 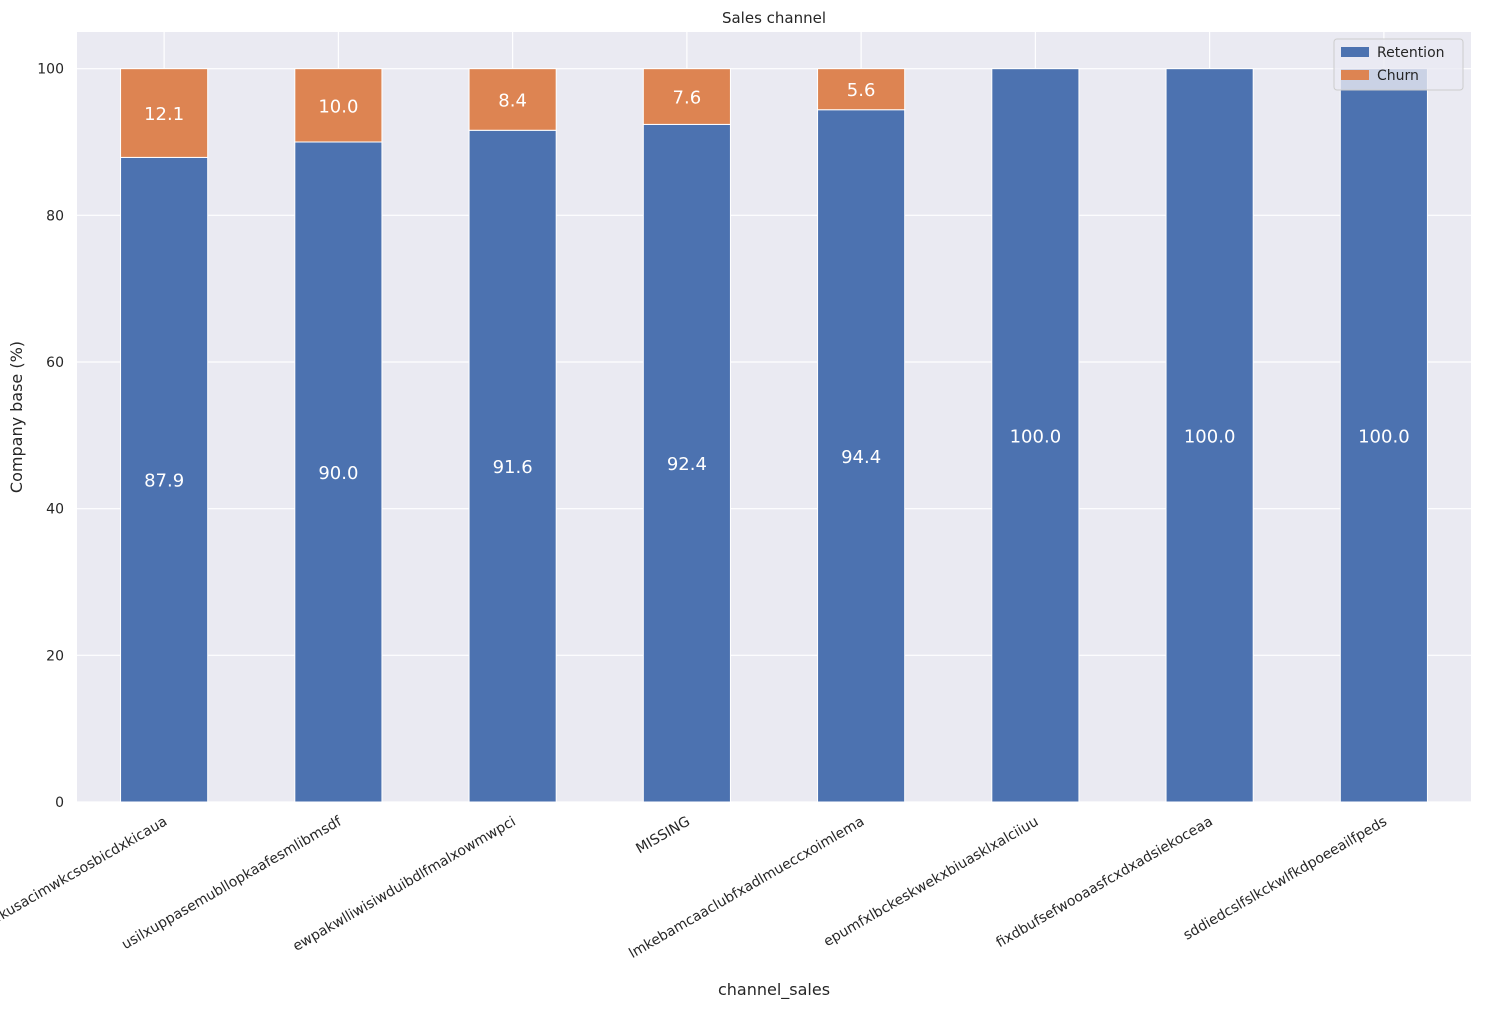 What do you see at coordinates (50, 436) in the screenshot?
I see `y-axis-ticks: 0 20 40 60 80 100` at bounding box center [50, 436].